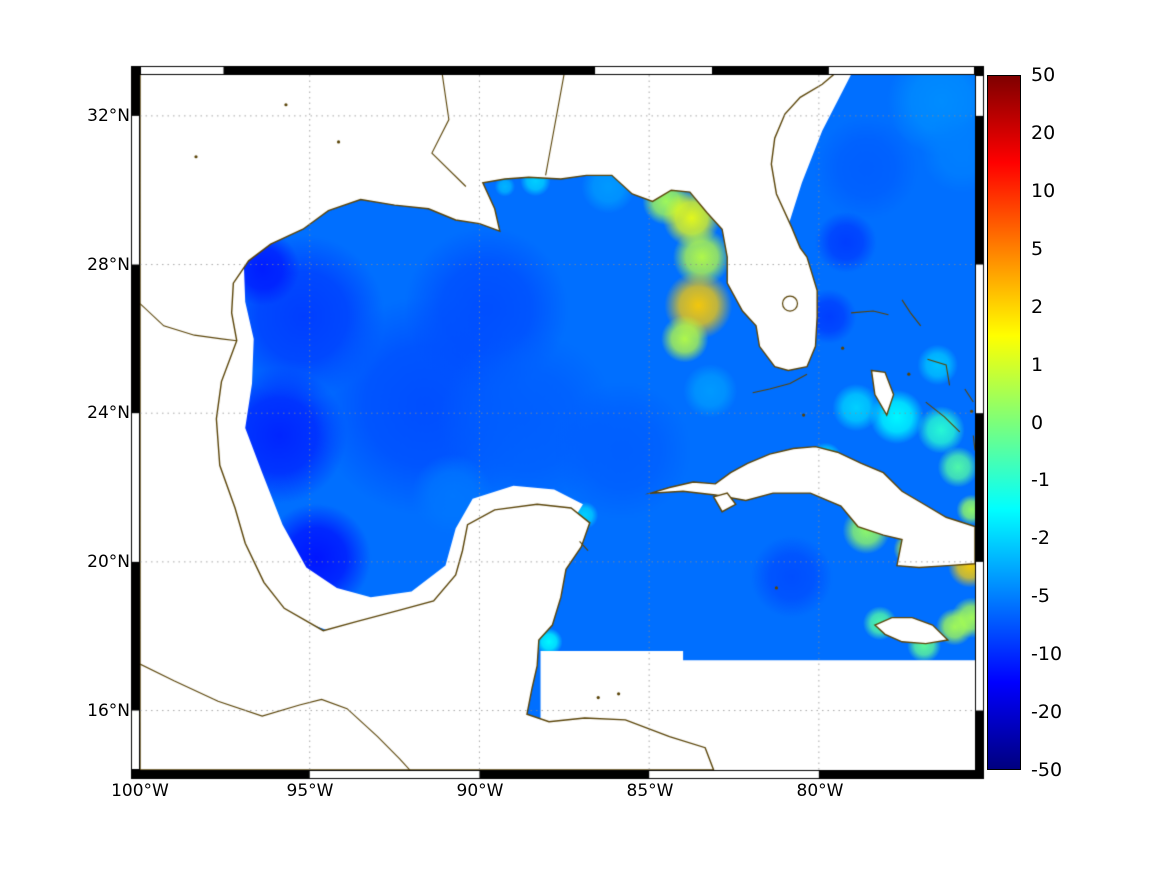  Describe the element at coordinates (1004, 422) in the screenshot. I see `colorbar` at that location.